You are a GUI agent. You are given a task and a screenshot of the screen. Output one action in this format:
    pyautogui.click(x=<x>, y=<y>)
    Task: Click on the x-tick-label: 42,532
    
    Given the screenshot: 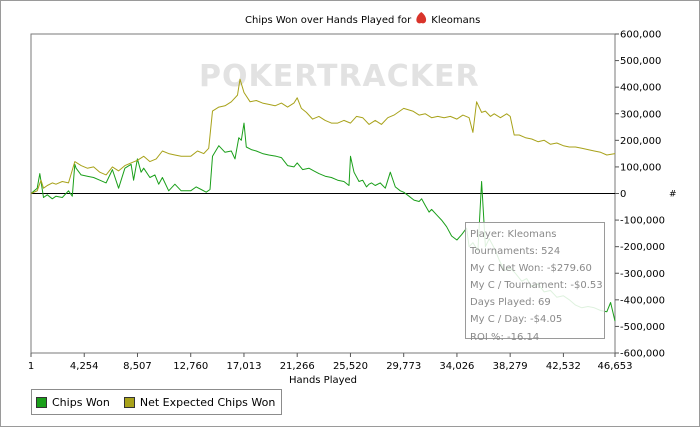 What is the action you would take?
    pyautogui.click(x=563, y=366)
    